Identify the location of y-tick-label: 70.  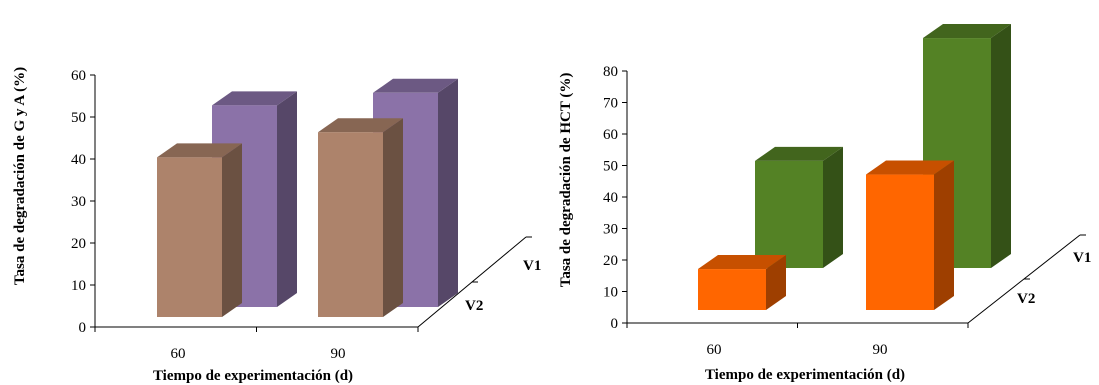
(610, 104).